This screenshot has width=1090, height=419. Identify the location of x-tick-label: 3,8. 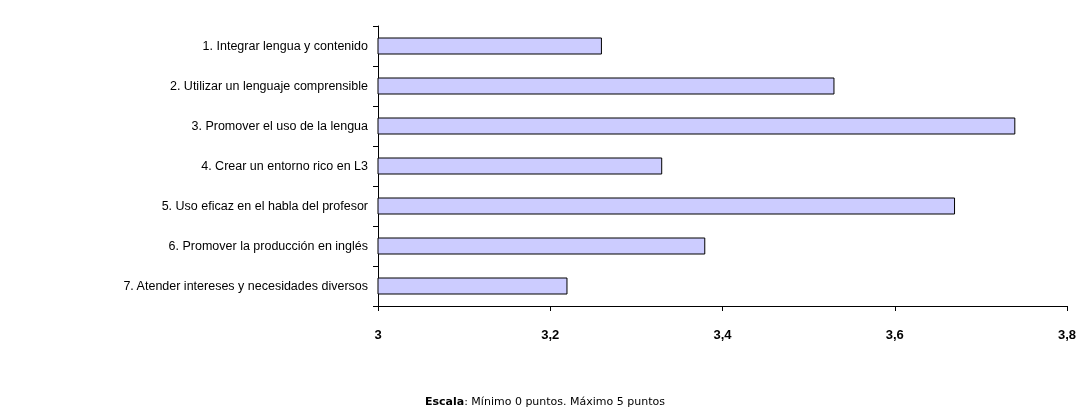
(1067, 334).